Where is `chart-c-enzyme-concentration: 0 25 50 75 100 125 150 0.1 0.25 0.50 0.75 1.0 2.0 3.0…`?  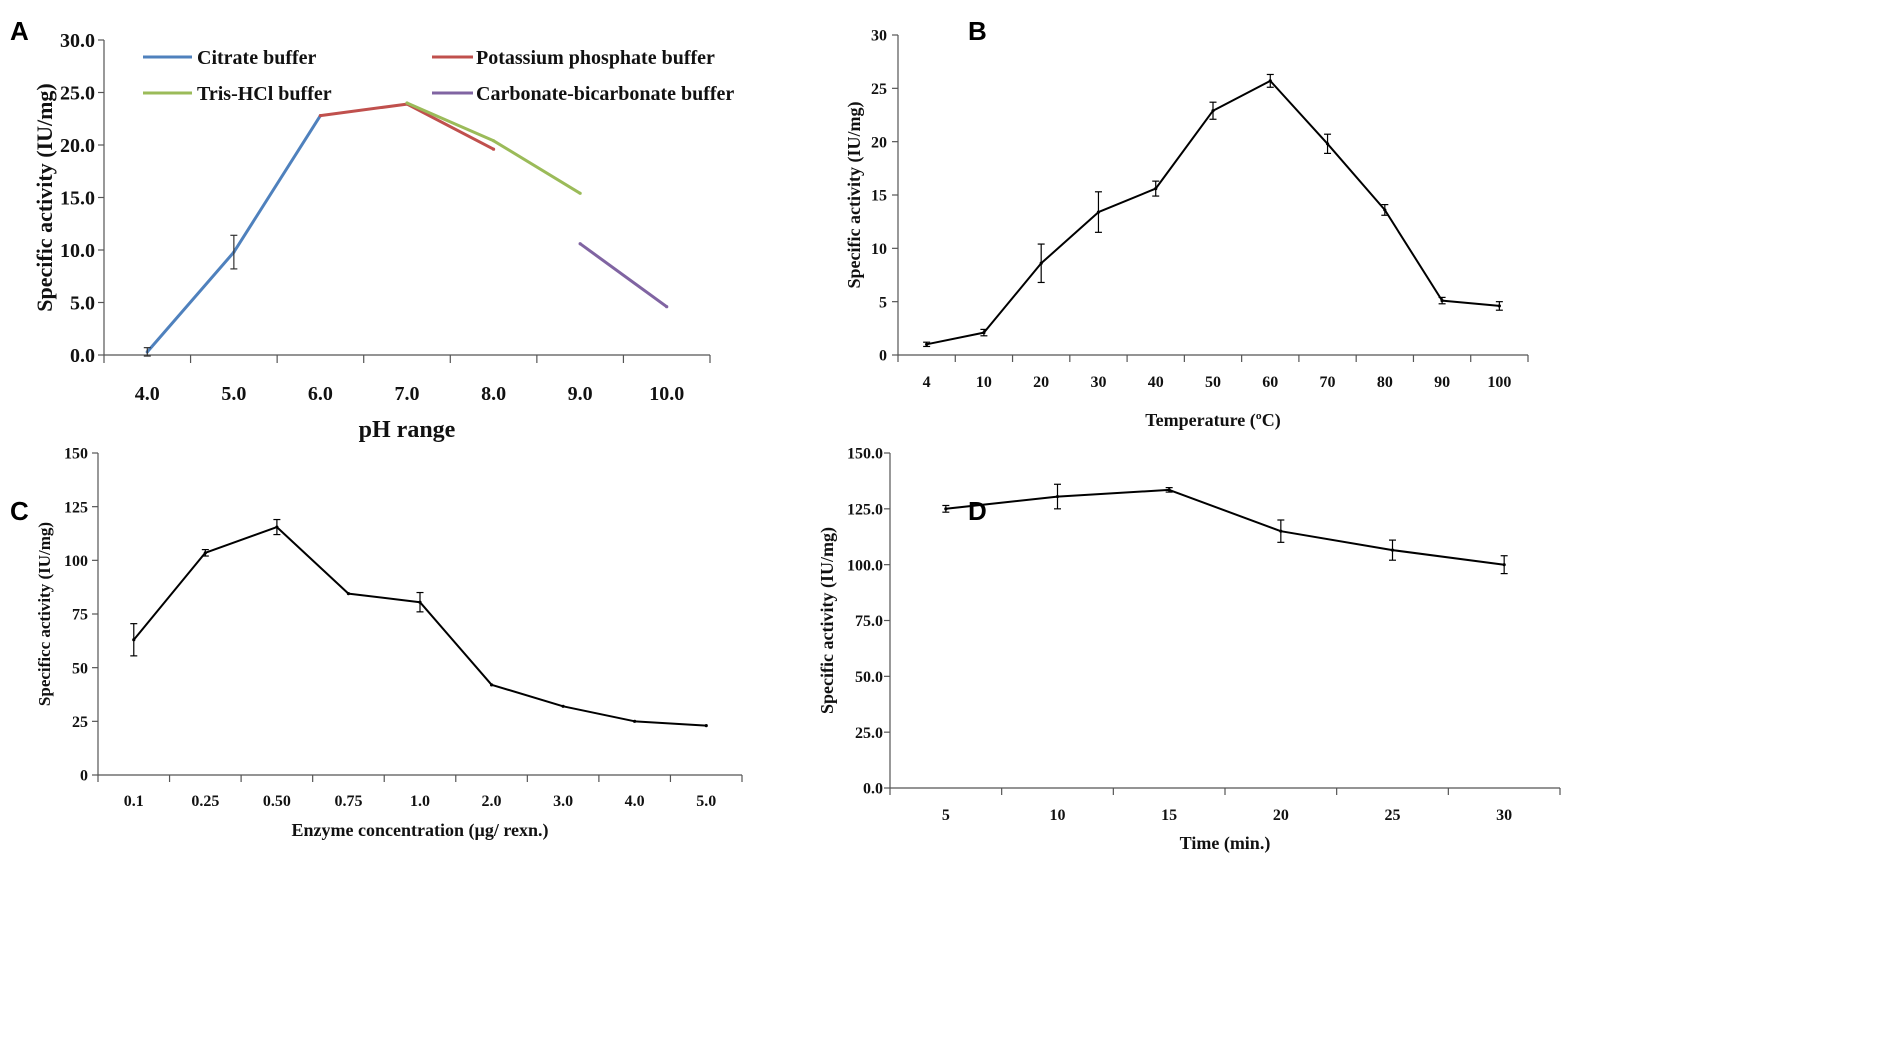 chart-c-enzyme-concentration: 0 25 50 75 100 125 150 0.1 0.25 0.50 0.75 1.0 2.0 3.0… is located at coordinates (389, 643).